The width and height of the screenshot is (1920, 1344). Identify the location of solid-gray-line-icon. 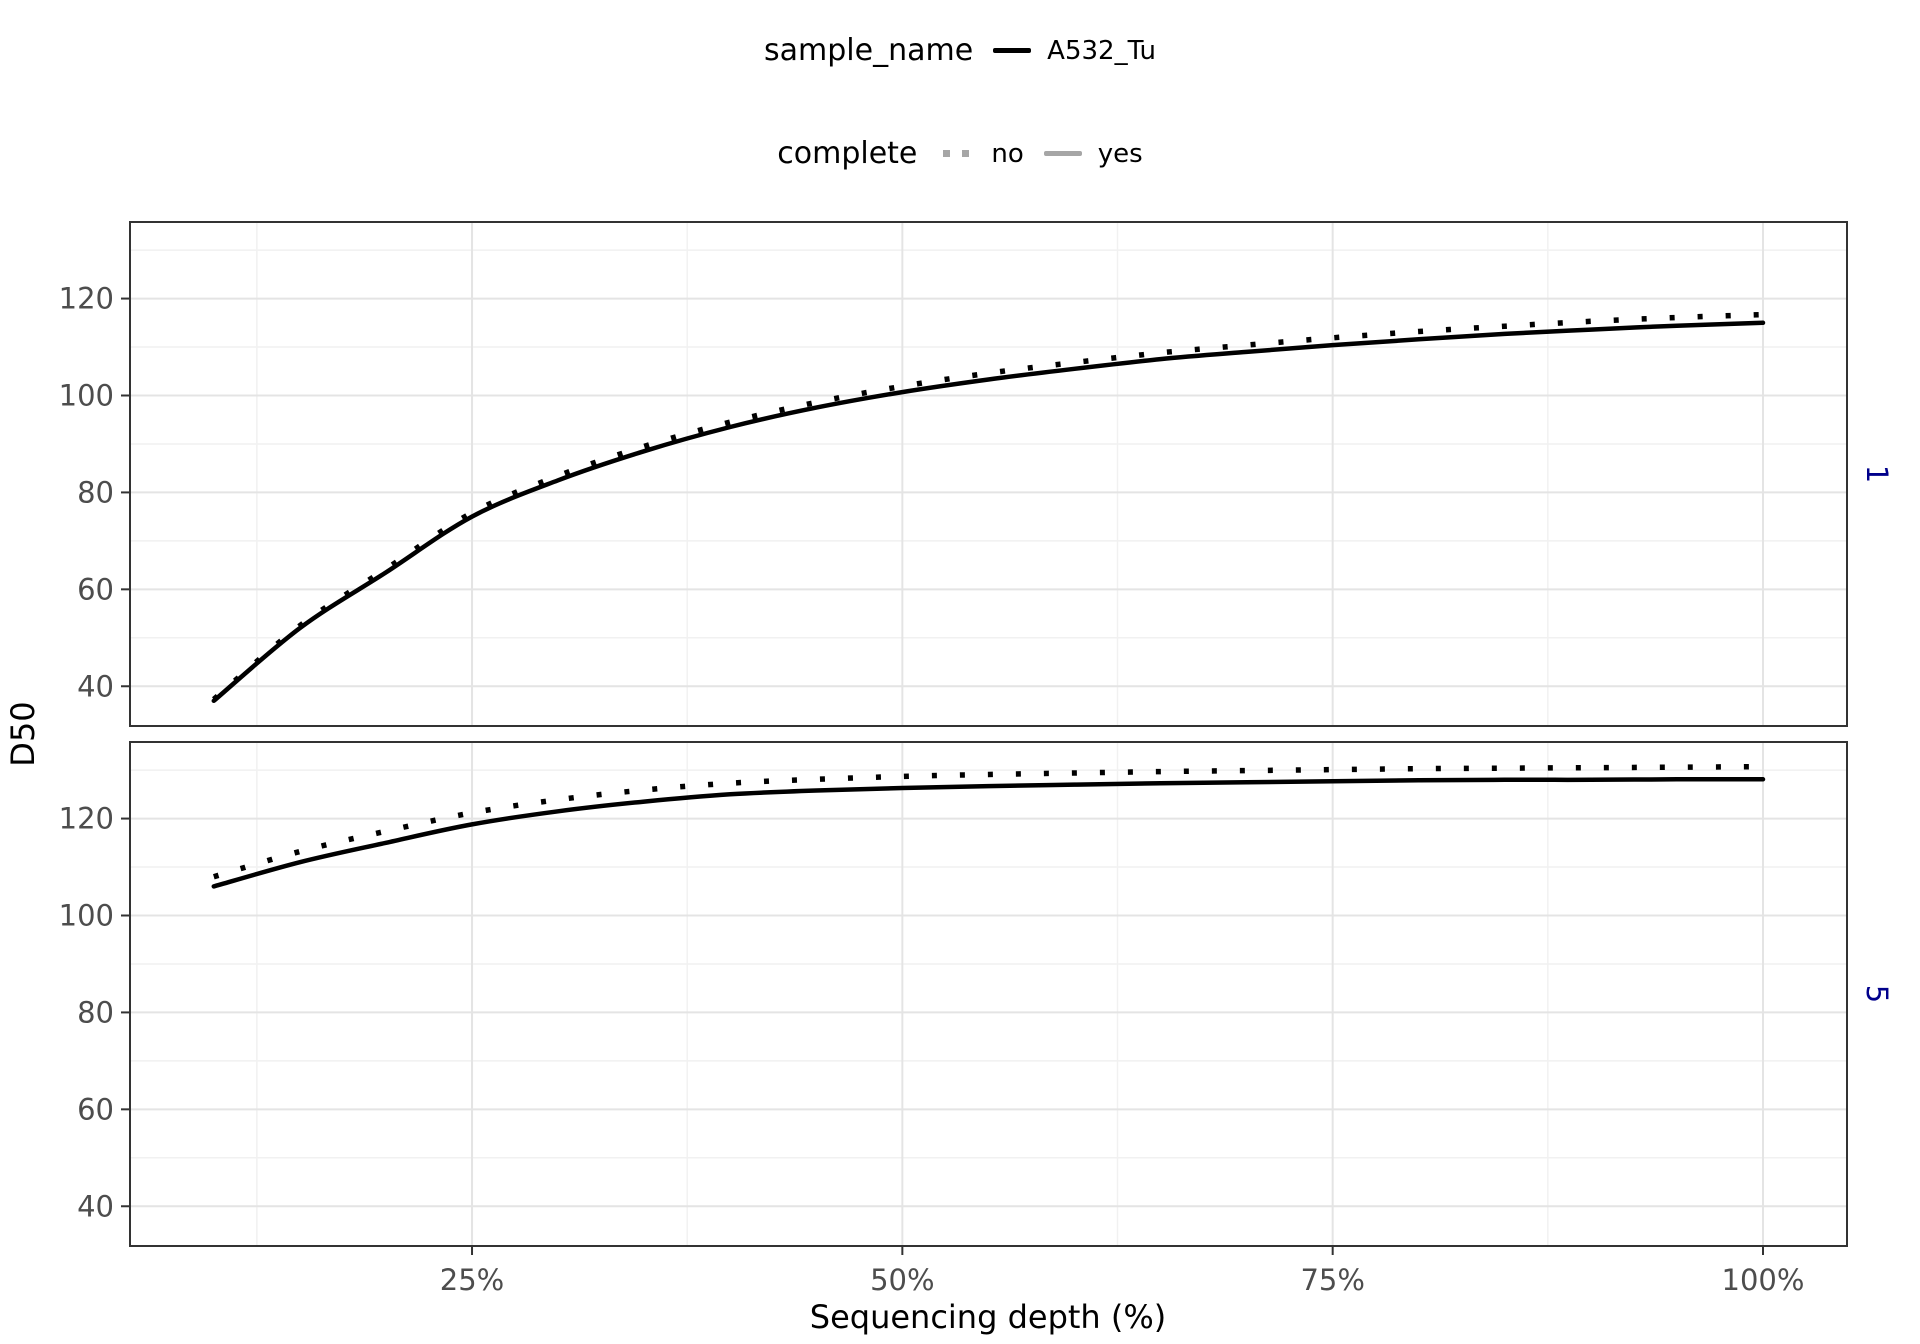
(1062, 153).